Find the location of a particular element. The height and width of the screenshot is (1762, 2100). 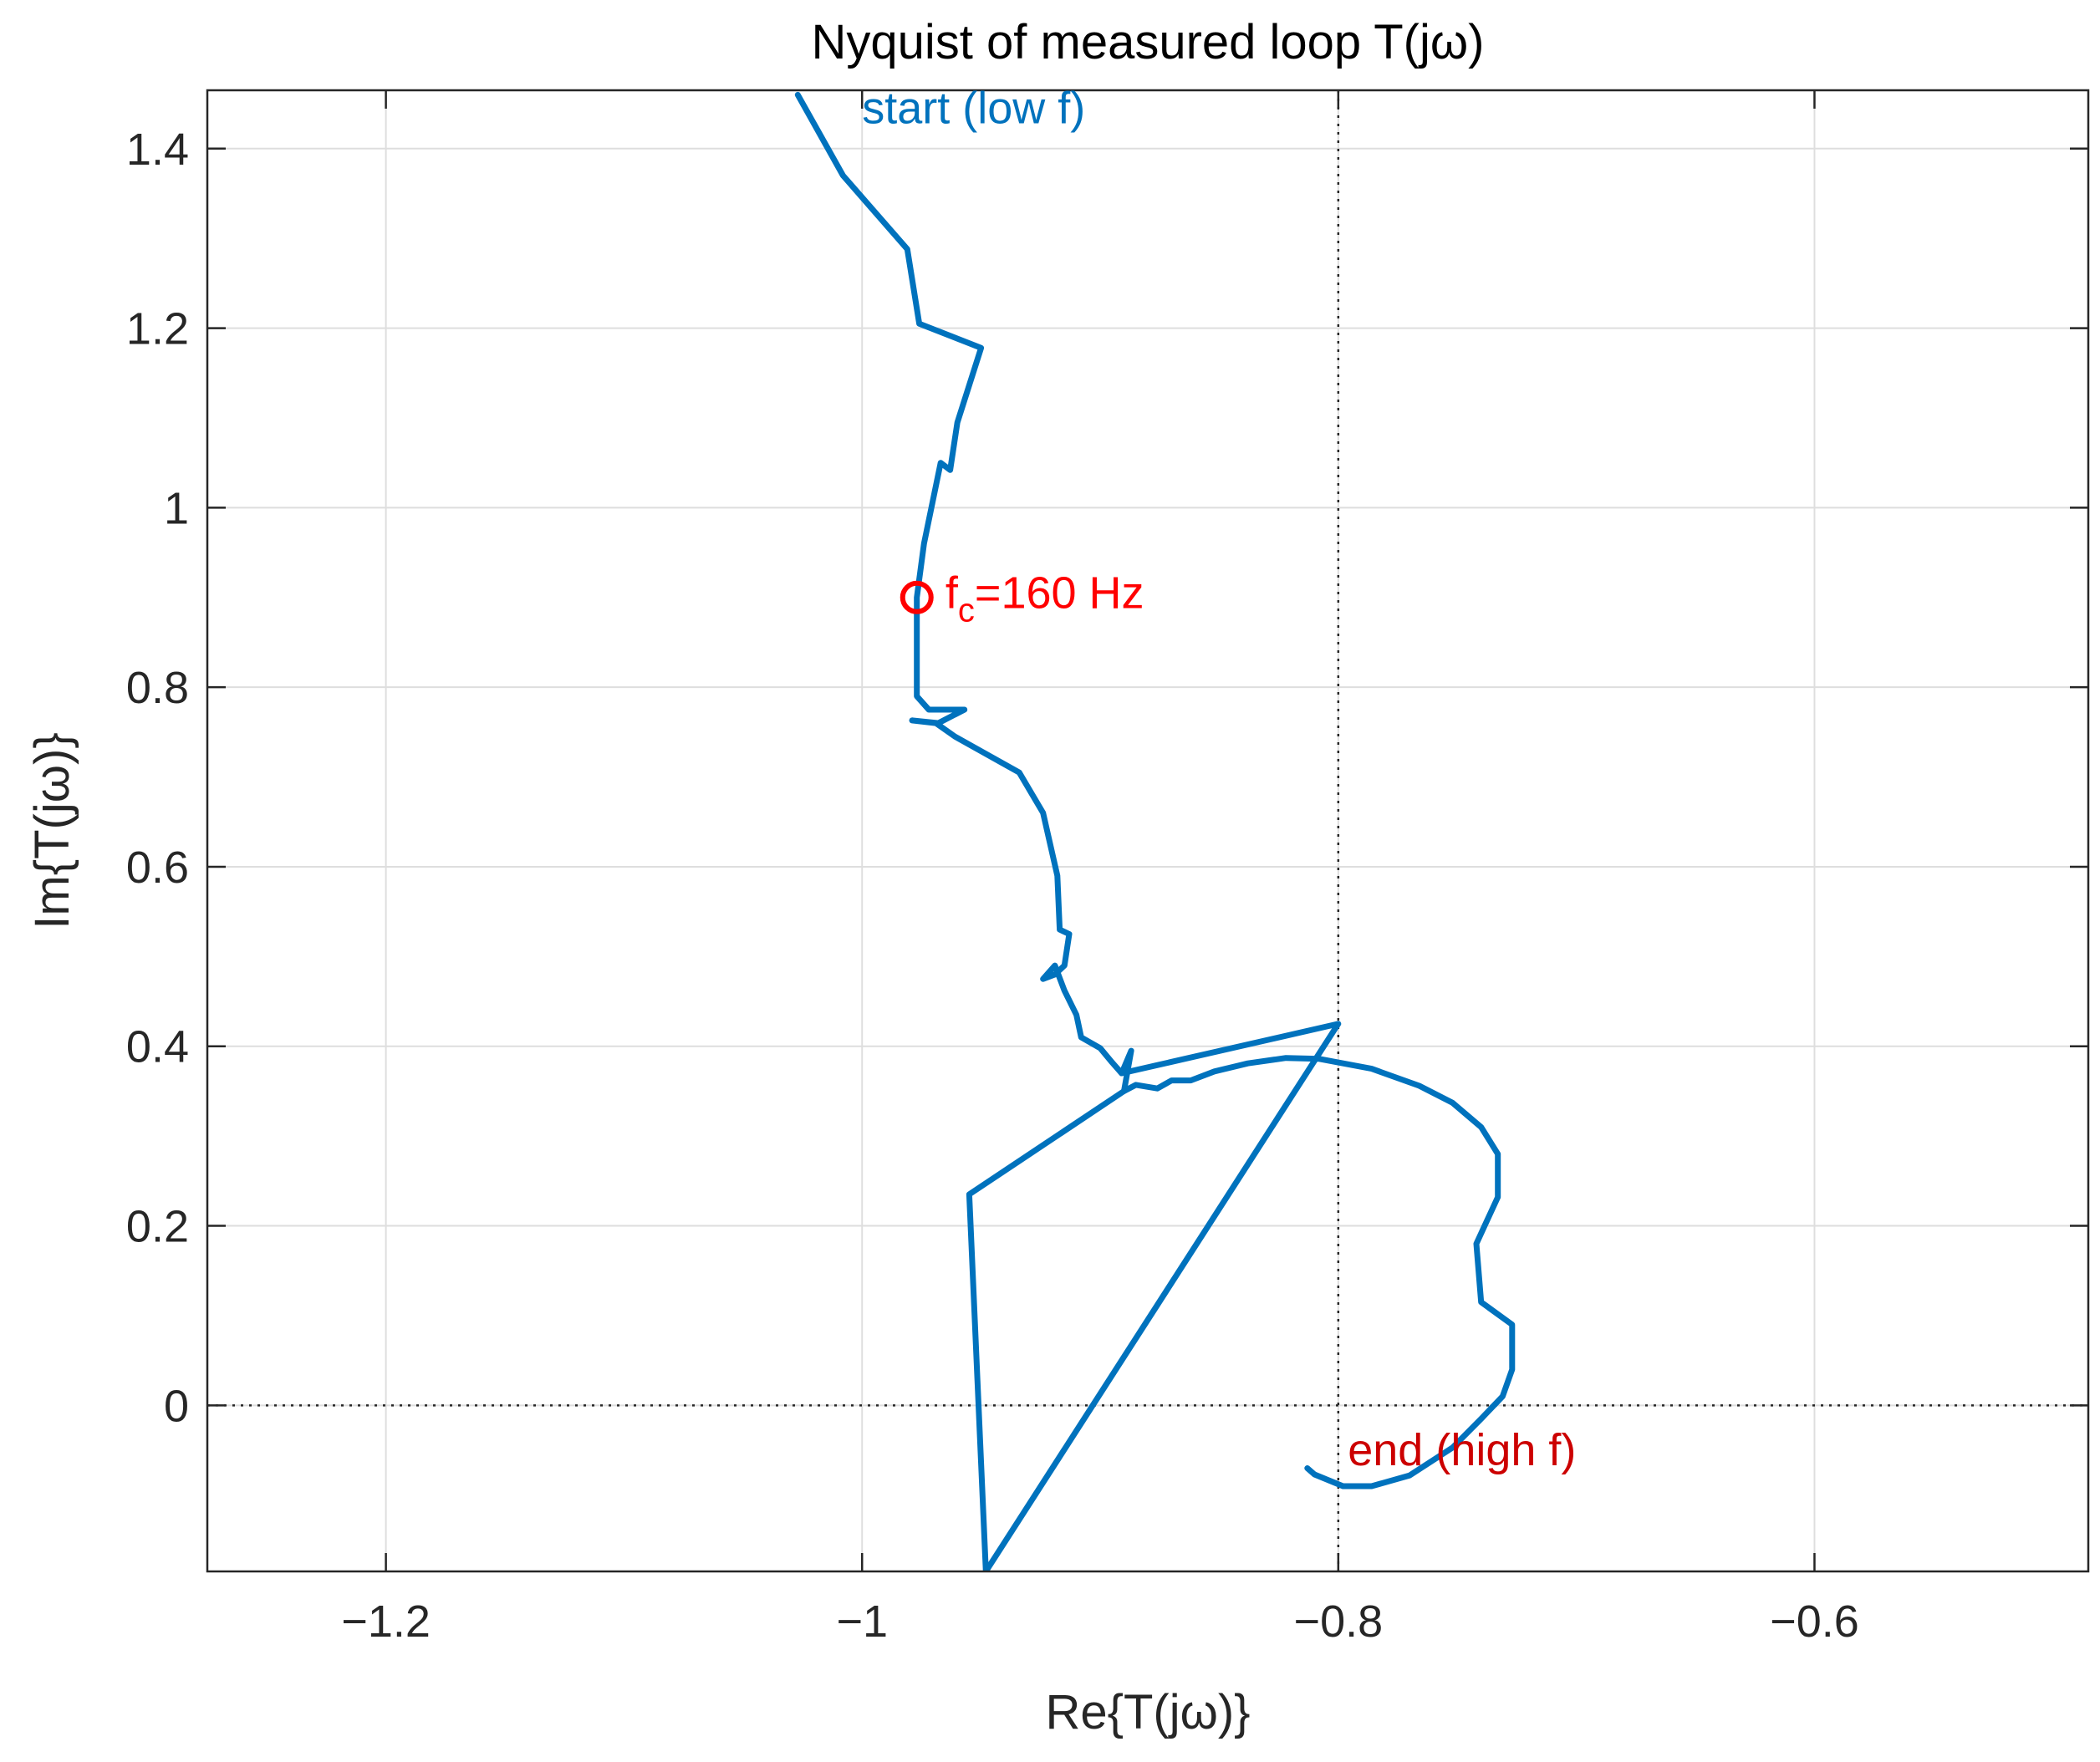

x-axis-label: Re{T(jω)} is located at coordinates (1148, 1712).